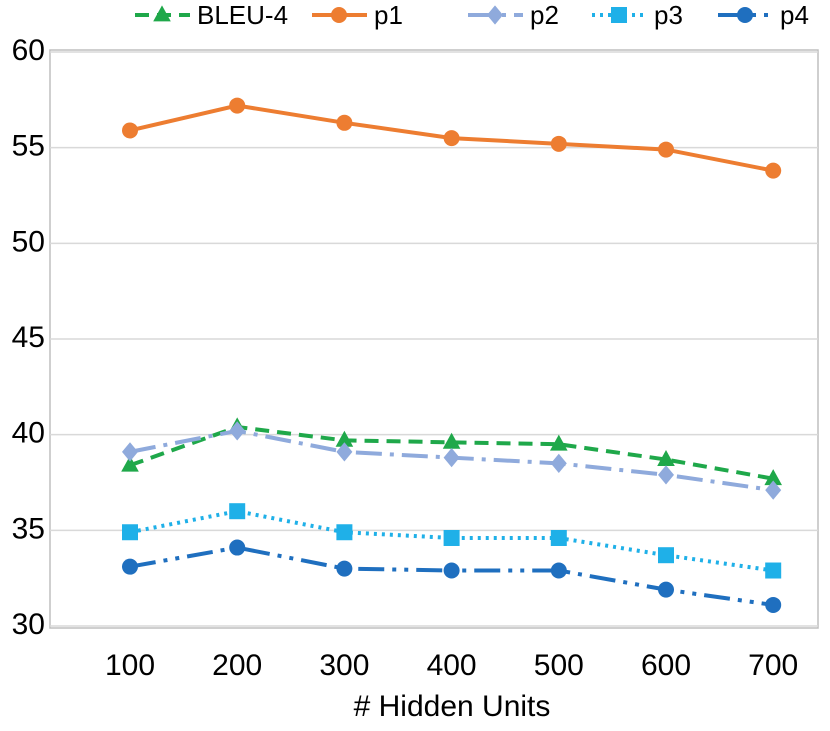  What do you see at coordinates (28, 433) in the screenshot?
I see `y-tick-label: 40` at bounding box center [28, 433].